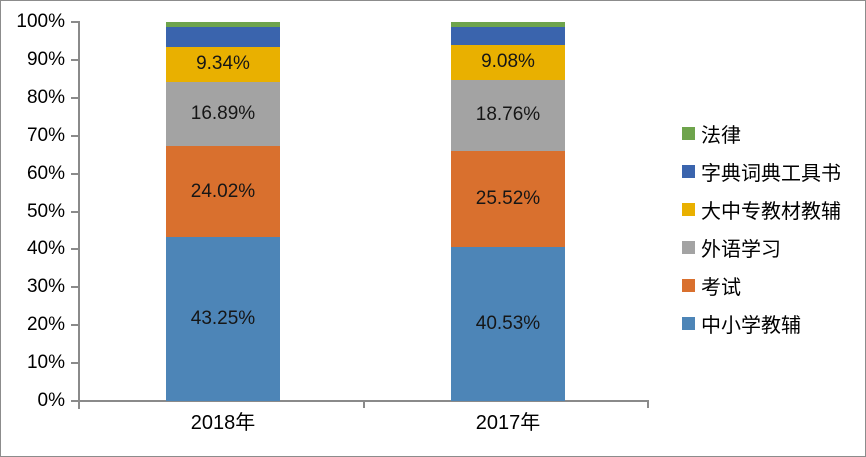 Image resolution: width=866 pixels, height=457 pixels. I want to click on legend-label: 考试, so click(721, 287).